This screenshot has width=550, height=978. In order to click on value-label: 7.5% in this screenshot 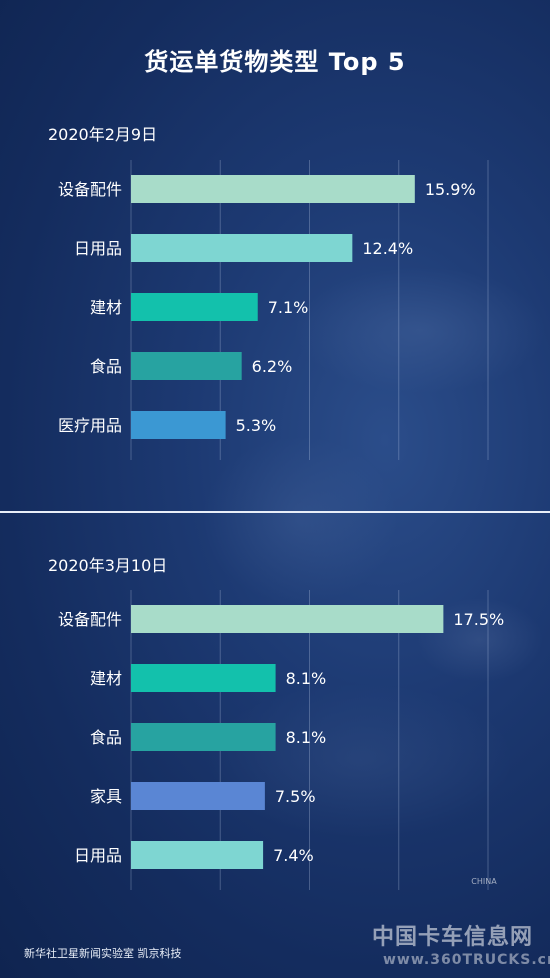, I will do `click(295, 796)`.